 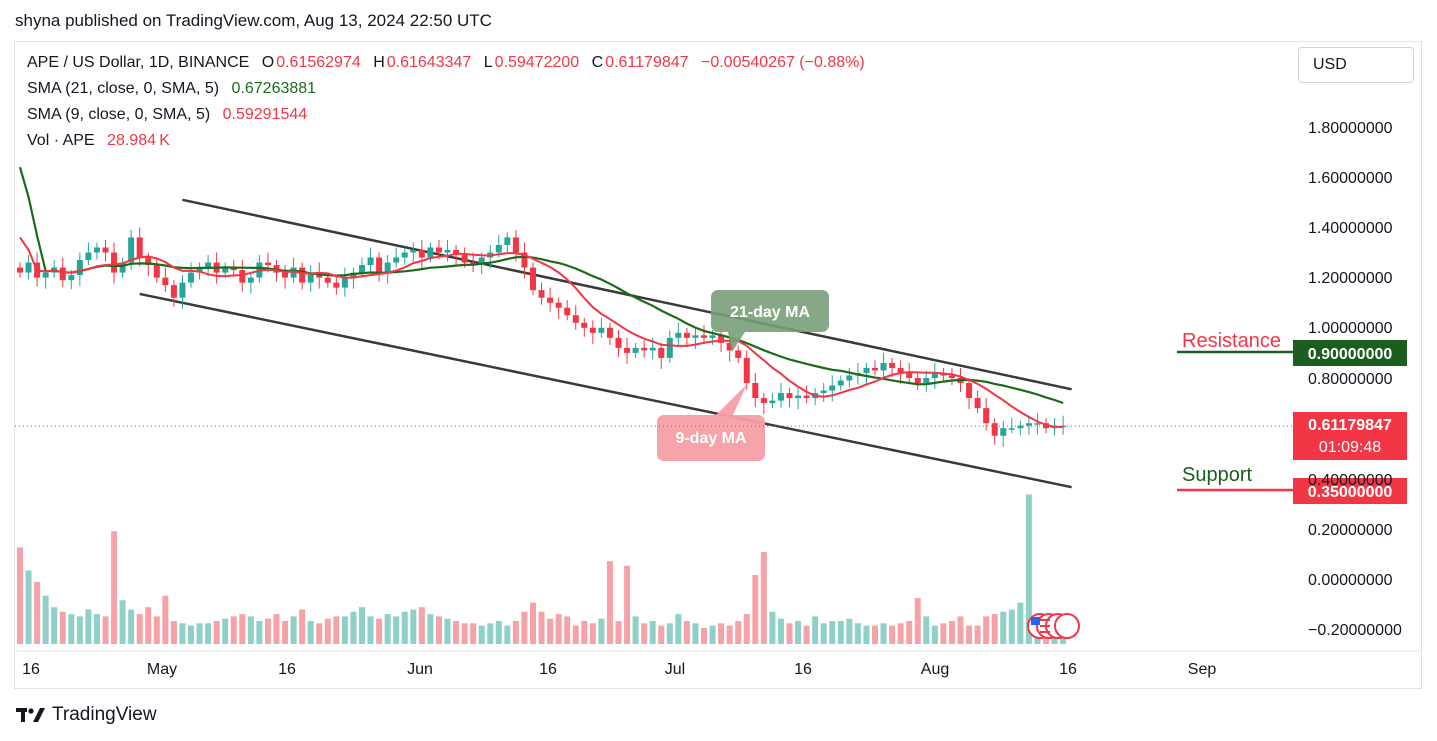 What do you see at coordinates (1350, 379) in the screenshot?
I see `y-tick-label: 0.80000000` at bounding box center [1350, 379].